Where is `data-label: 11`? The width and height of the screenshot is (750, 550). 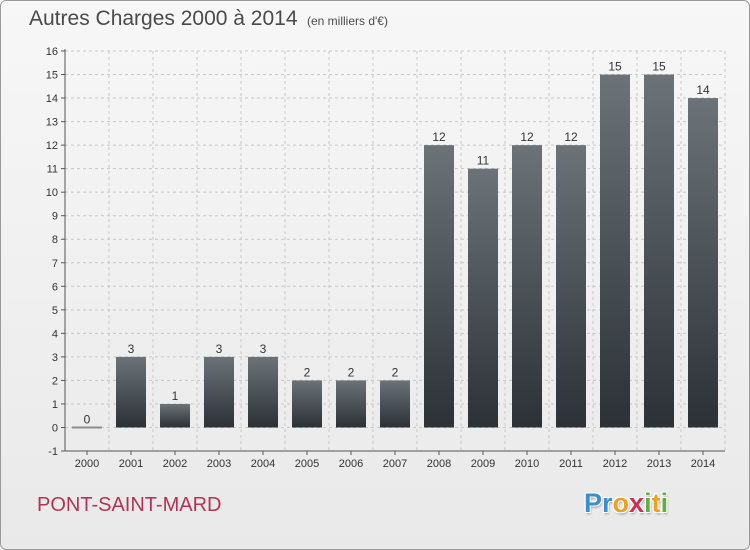
data-label: 11 is located at coordinates (483, 161).